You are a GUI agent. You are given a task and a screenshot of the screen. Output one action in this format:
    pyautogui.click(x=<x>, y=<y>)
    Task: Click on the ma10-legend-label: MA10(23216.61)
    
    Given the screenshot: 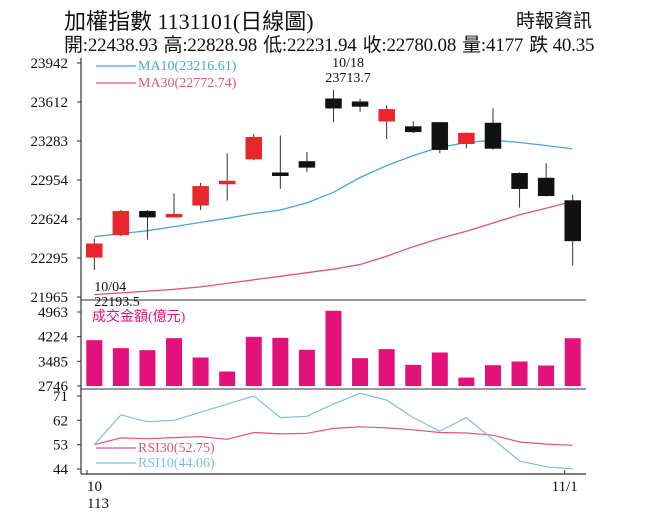 What is the action you would take?
    pyautogui.click(x=187, y=66)
    